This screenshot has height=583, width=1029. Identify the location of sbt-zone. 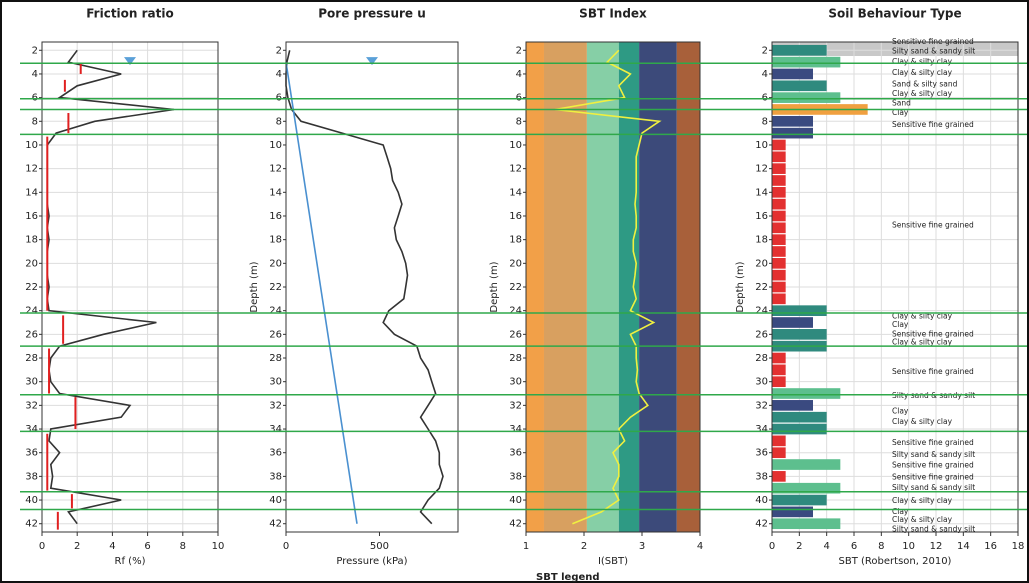
(535, 287).